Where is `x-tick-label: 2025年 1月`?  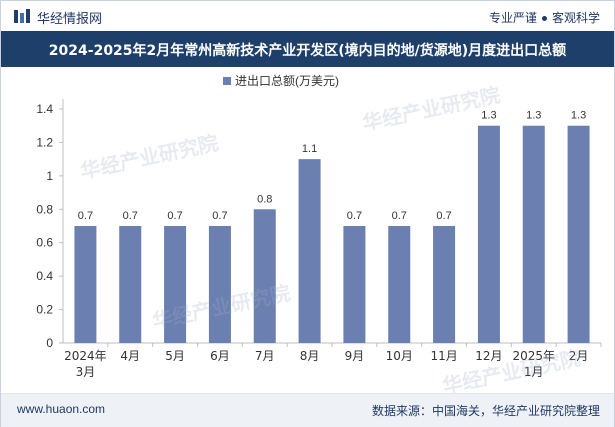
x-tick-label: 2025年 1月 is located at coordinates (533, 364).